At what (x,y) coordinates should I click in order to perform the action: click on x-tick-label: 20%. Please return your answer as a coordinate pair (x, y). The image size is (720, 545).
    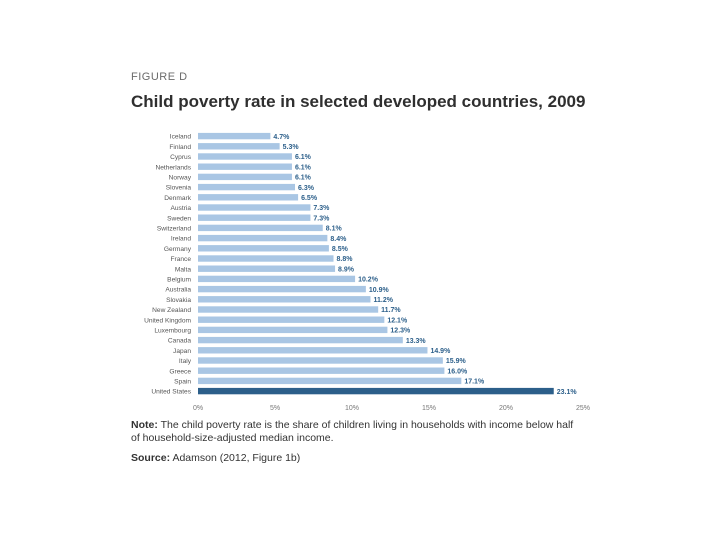
    Looking at the image, I should click on (506, 408).